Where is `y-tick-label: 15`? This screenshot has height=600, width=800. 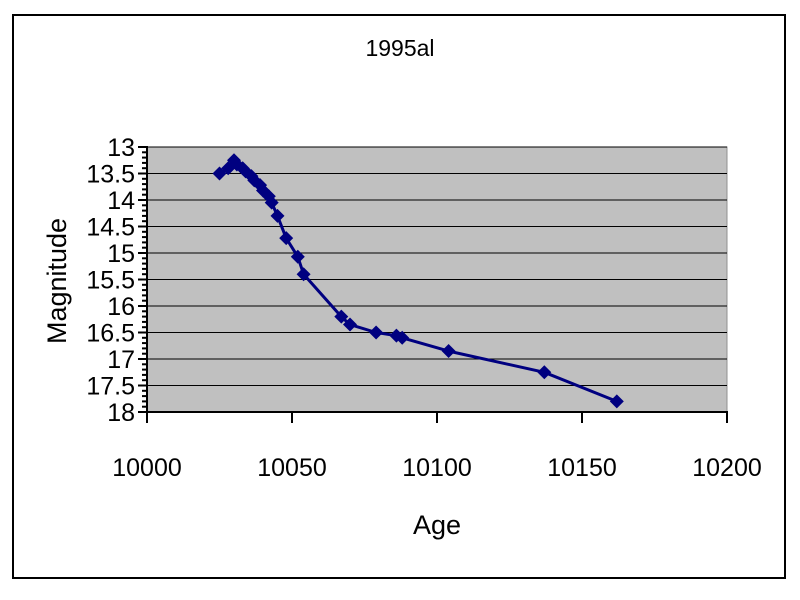 y-tick-label: 15 is located at coordinates (121, 254).